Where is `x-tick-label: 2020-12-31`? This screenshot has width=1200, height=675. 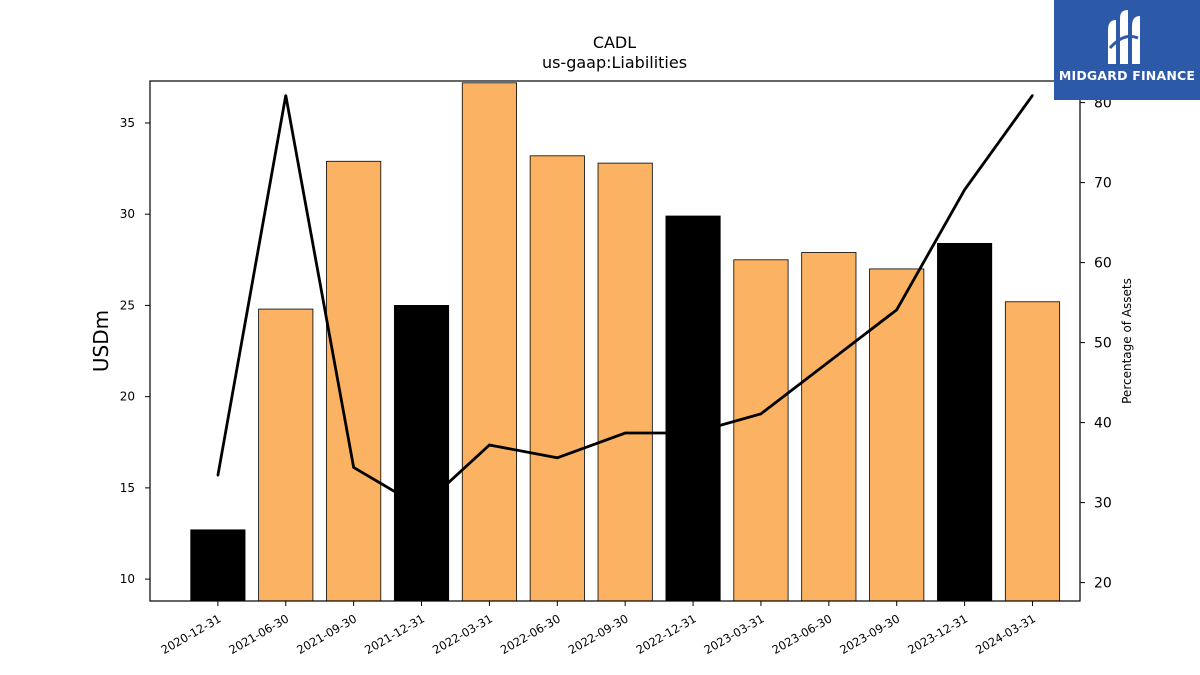
x-tick-label: 2020-12-31 is located at coordinates (190, 634).